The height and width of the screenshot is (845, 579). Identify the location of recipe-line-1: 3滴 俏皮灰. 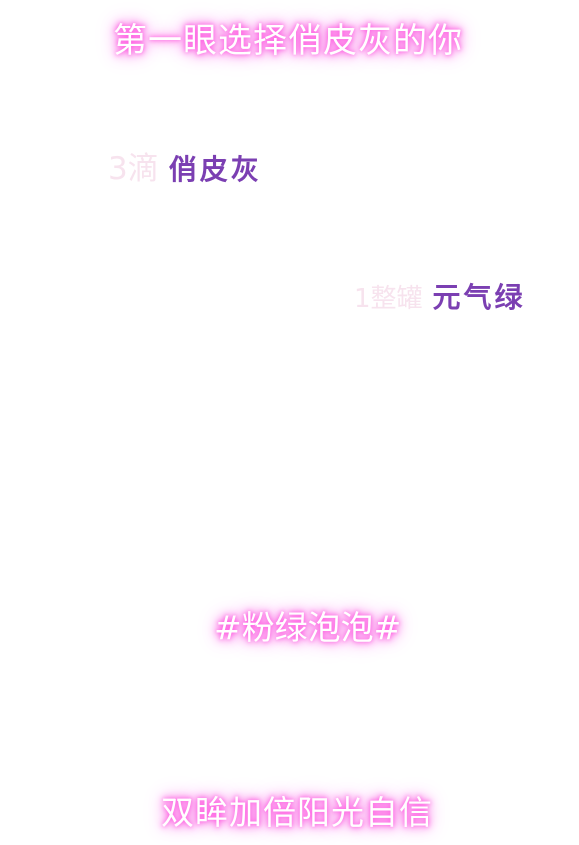
(185, 165).